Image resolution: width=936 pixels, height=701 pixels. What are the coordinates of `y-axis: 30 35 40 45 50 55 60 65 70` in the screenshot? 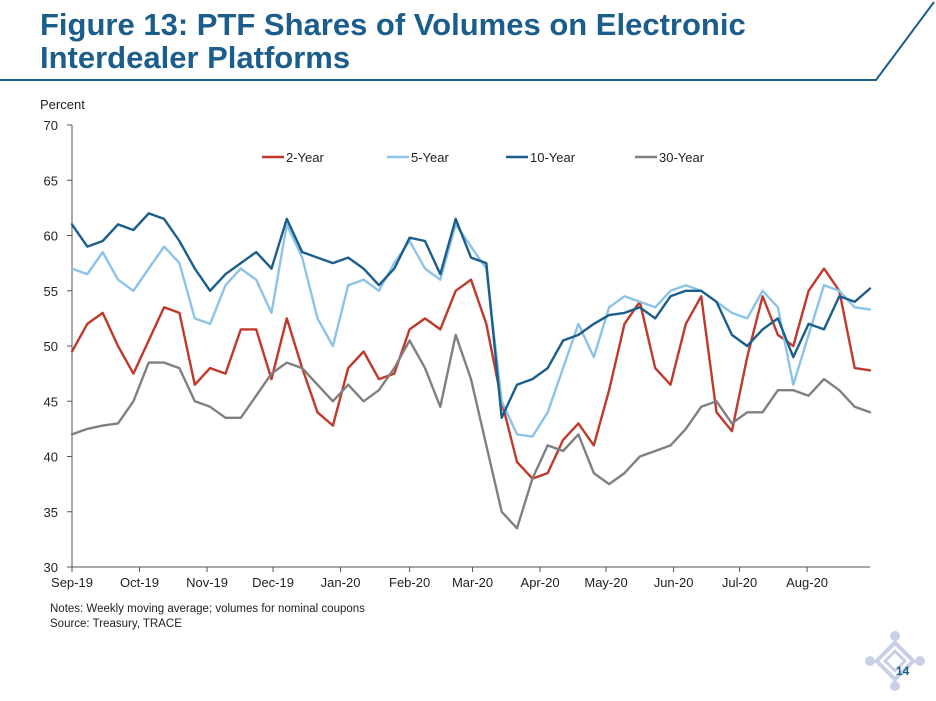 It's located at (58, 346).